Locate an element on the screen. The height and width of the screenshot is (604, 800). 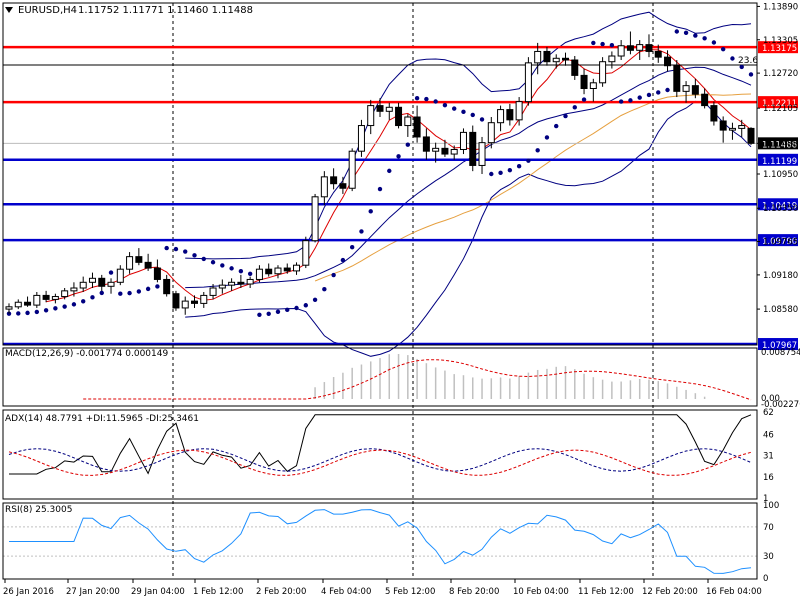
time-tick-label: 29 Jan 04:00 is located at coordinates (158, 592).